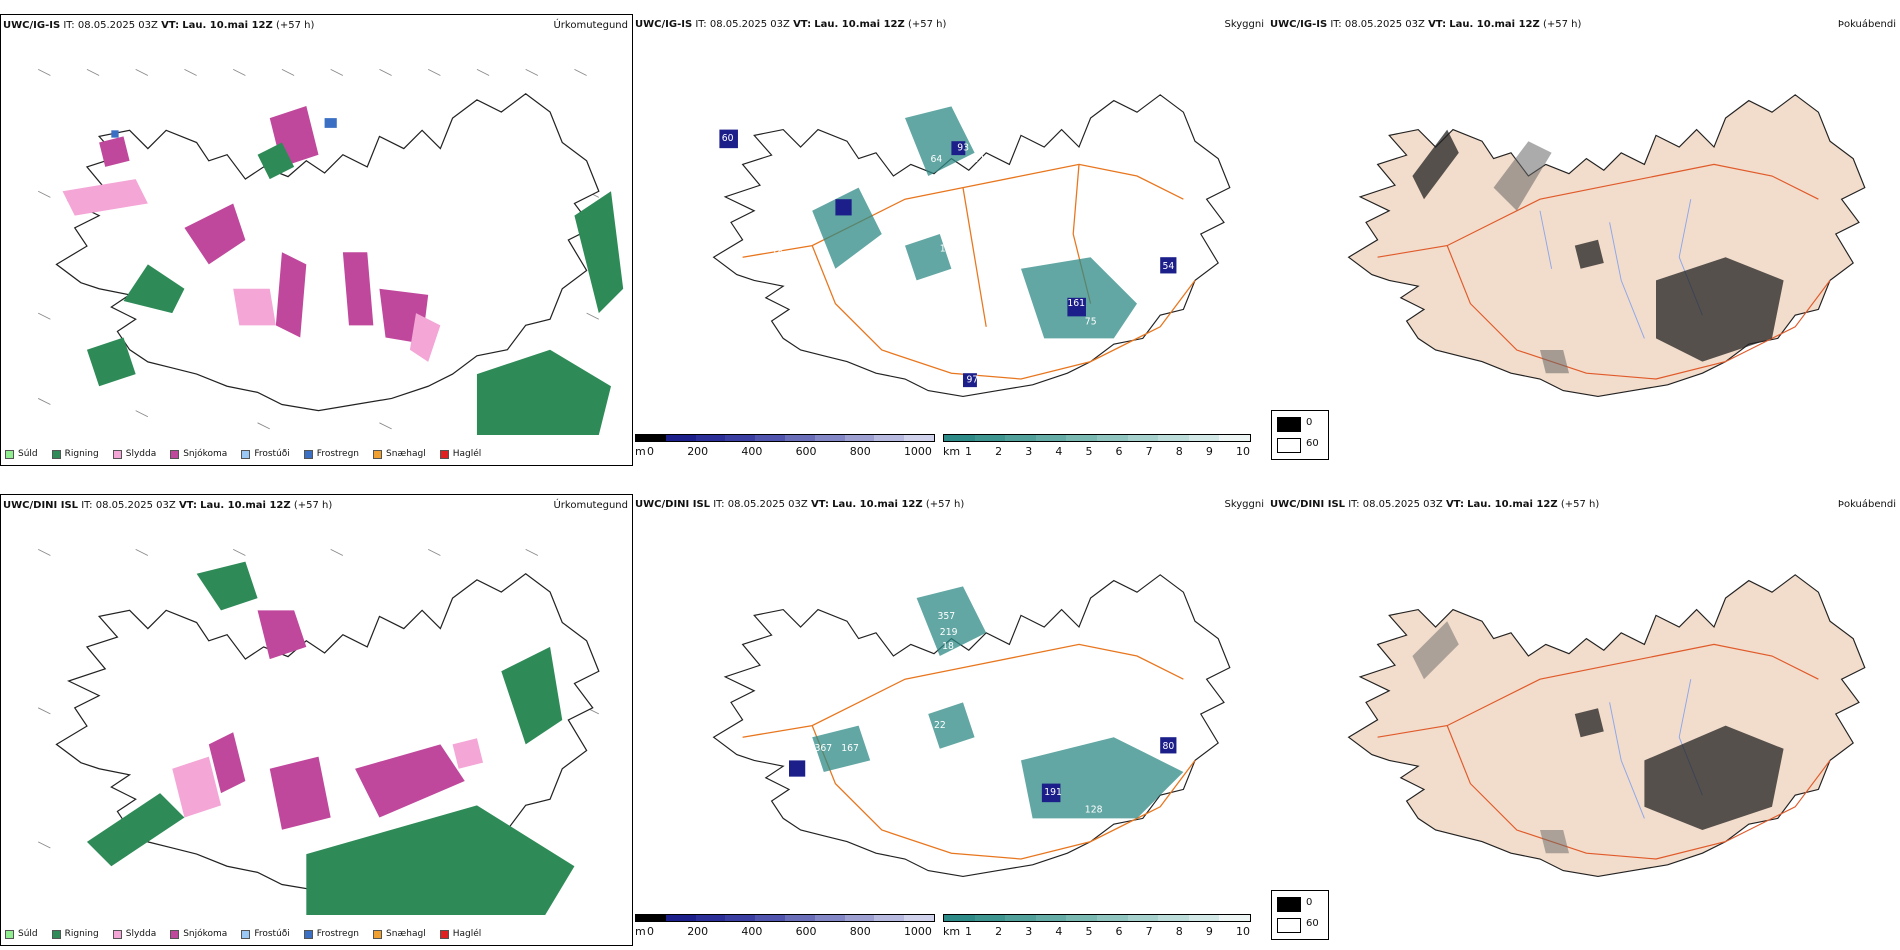 Image resolution: width=1900 pixels, height=950 pixels. Describe the element at coordinates (778, 254) in the screenshot. I see `svg-text: 10` at that location.